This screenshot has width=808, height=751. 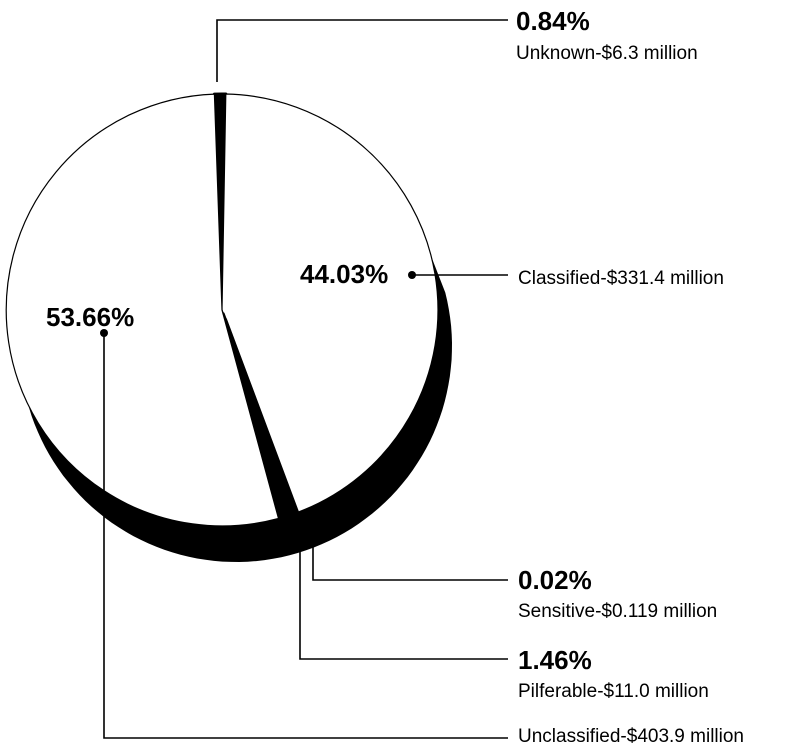 I want to click on pilferable-percent-label: 1.46%, so click(x=555, y=660).